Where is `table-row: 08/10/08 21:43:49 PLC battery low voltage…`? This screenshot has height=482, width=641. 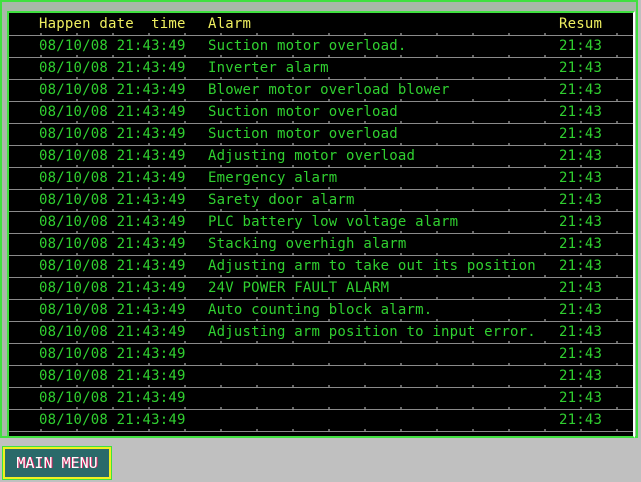
table-row: 08/10/08 21:43:49 PLC battery low voltage… is located at coordinates (321, 222).